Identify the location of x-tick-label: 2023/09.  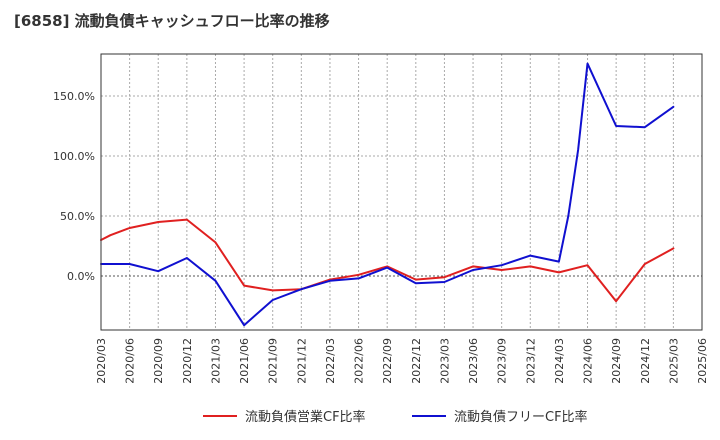
(502, 361).